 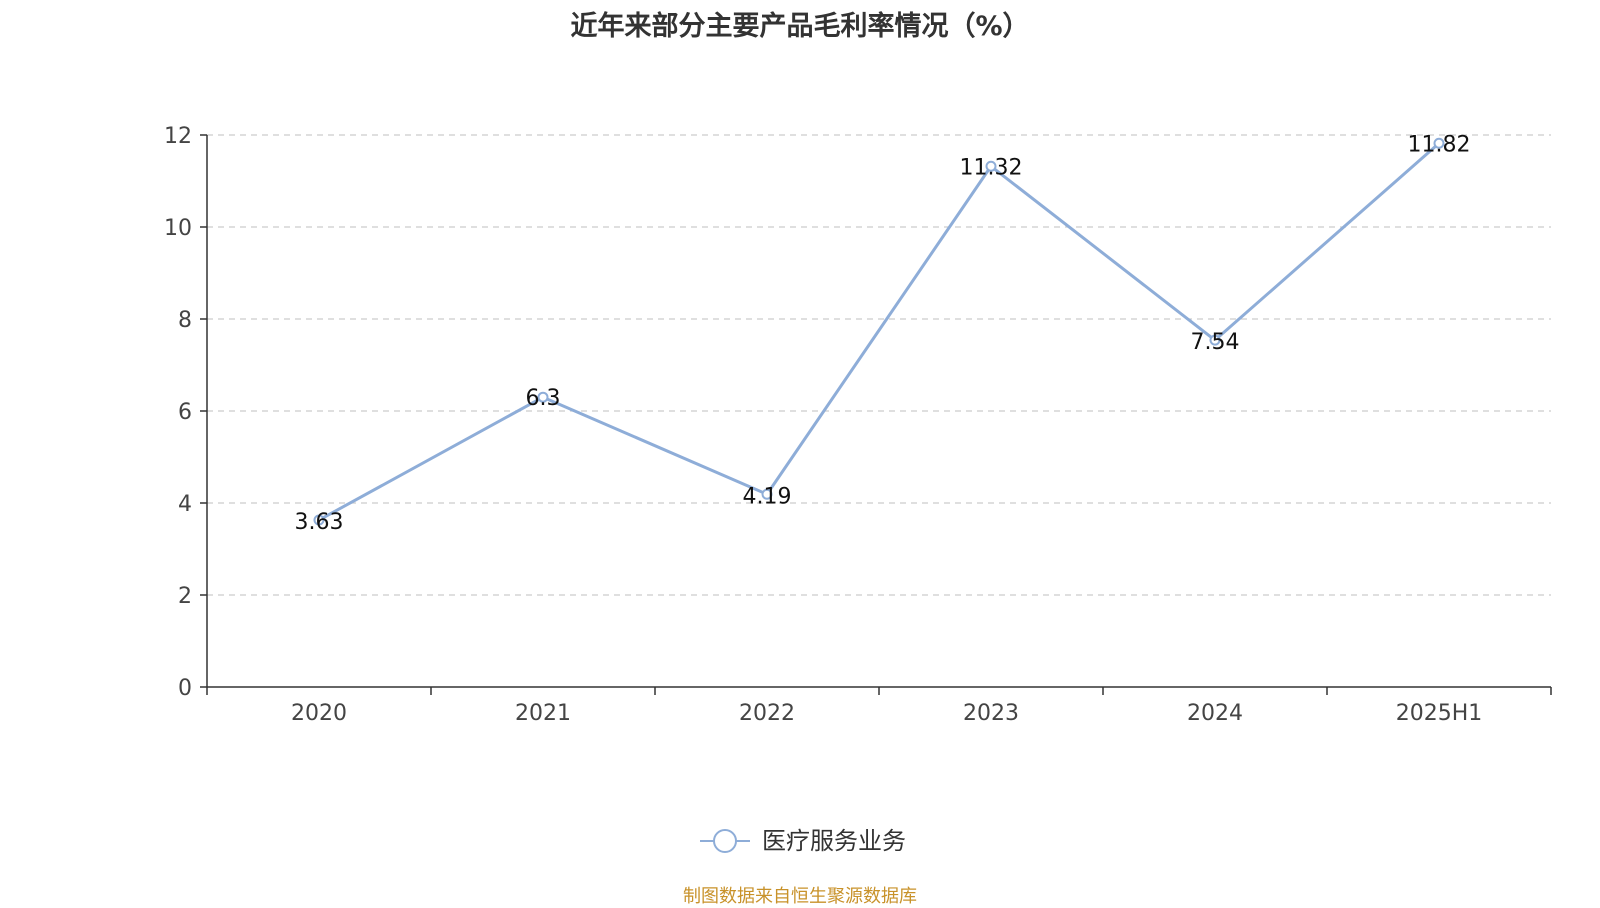 I want to click on data-label: 7.54, so click(x=1215, y=342).